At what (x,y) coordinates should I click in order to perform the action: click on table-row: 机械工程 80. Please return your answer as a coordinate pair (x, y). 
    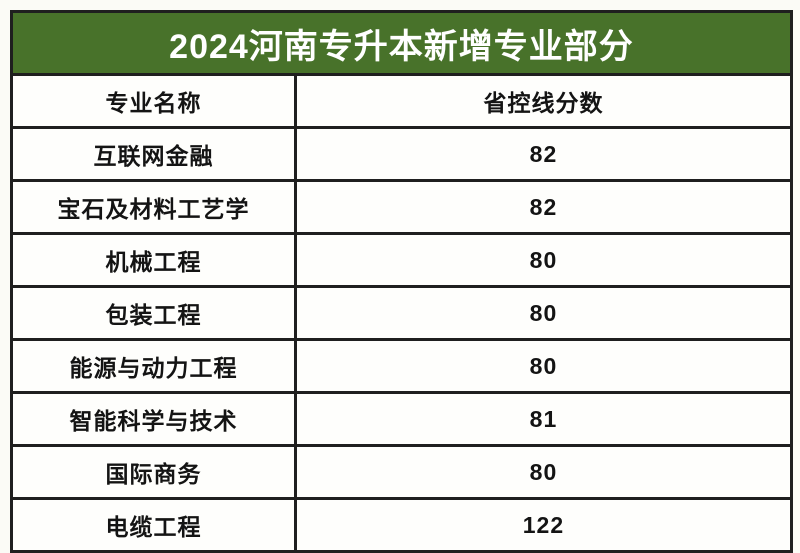
    Looking at the image, I should click on (402, 260).